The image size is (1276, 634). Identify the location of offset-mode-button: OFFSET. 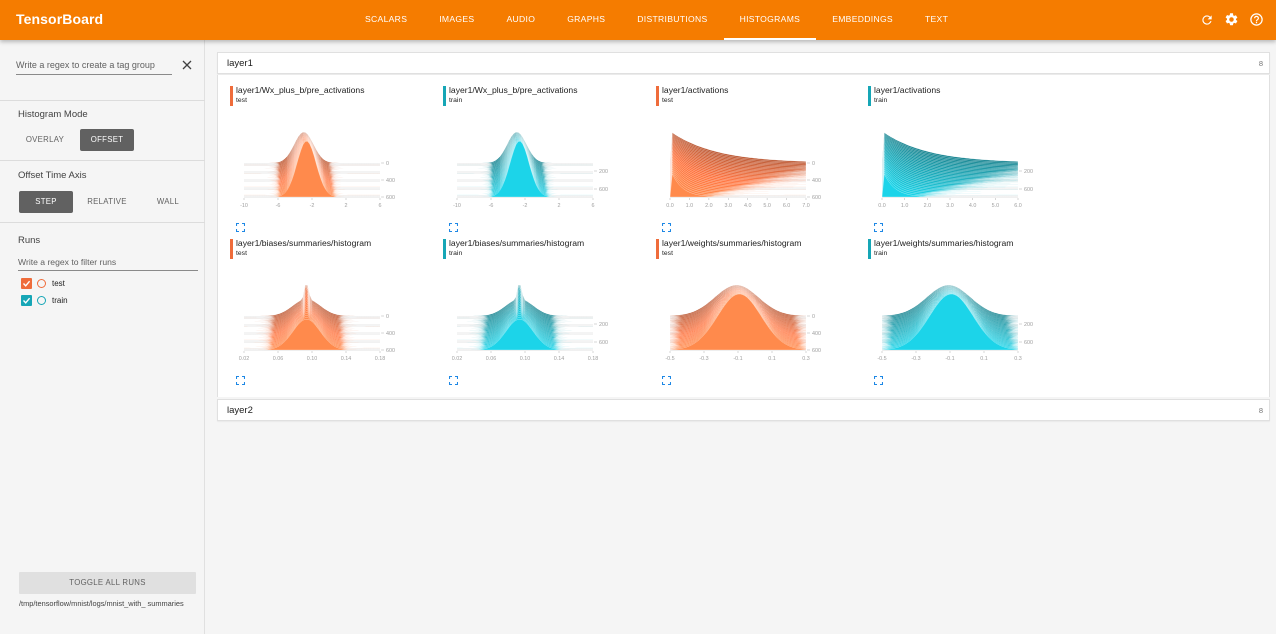
(107, 140).